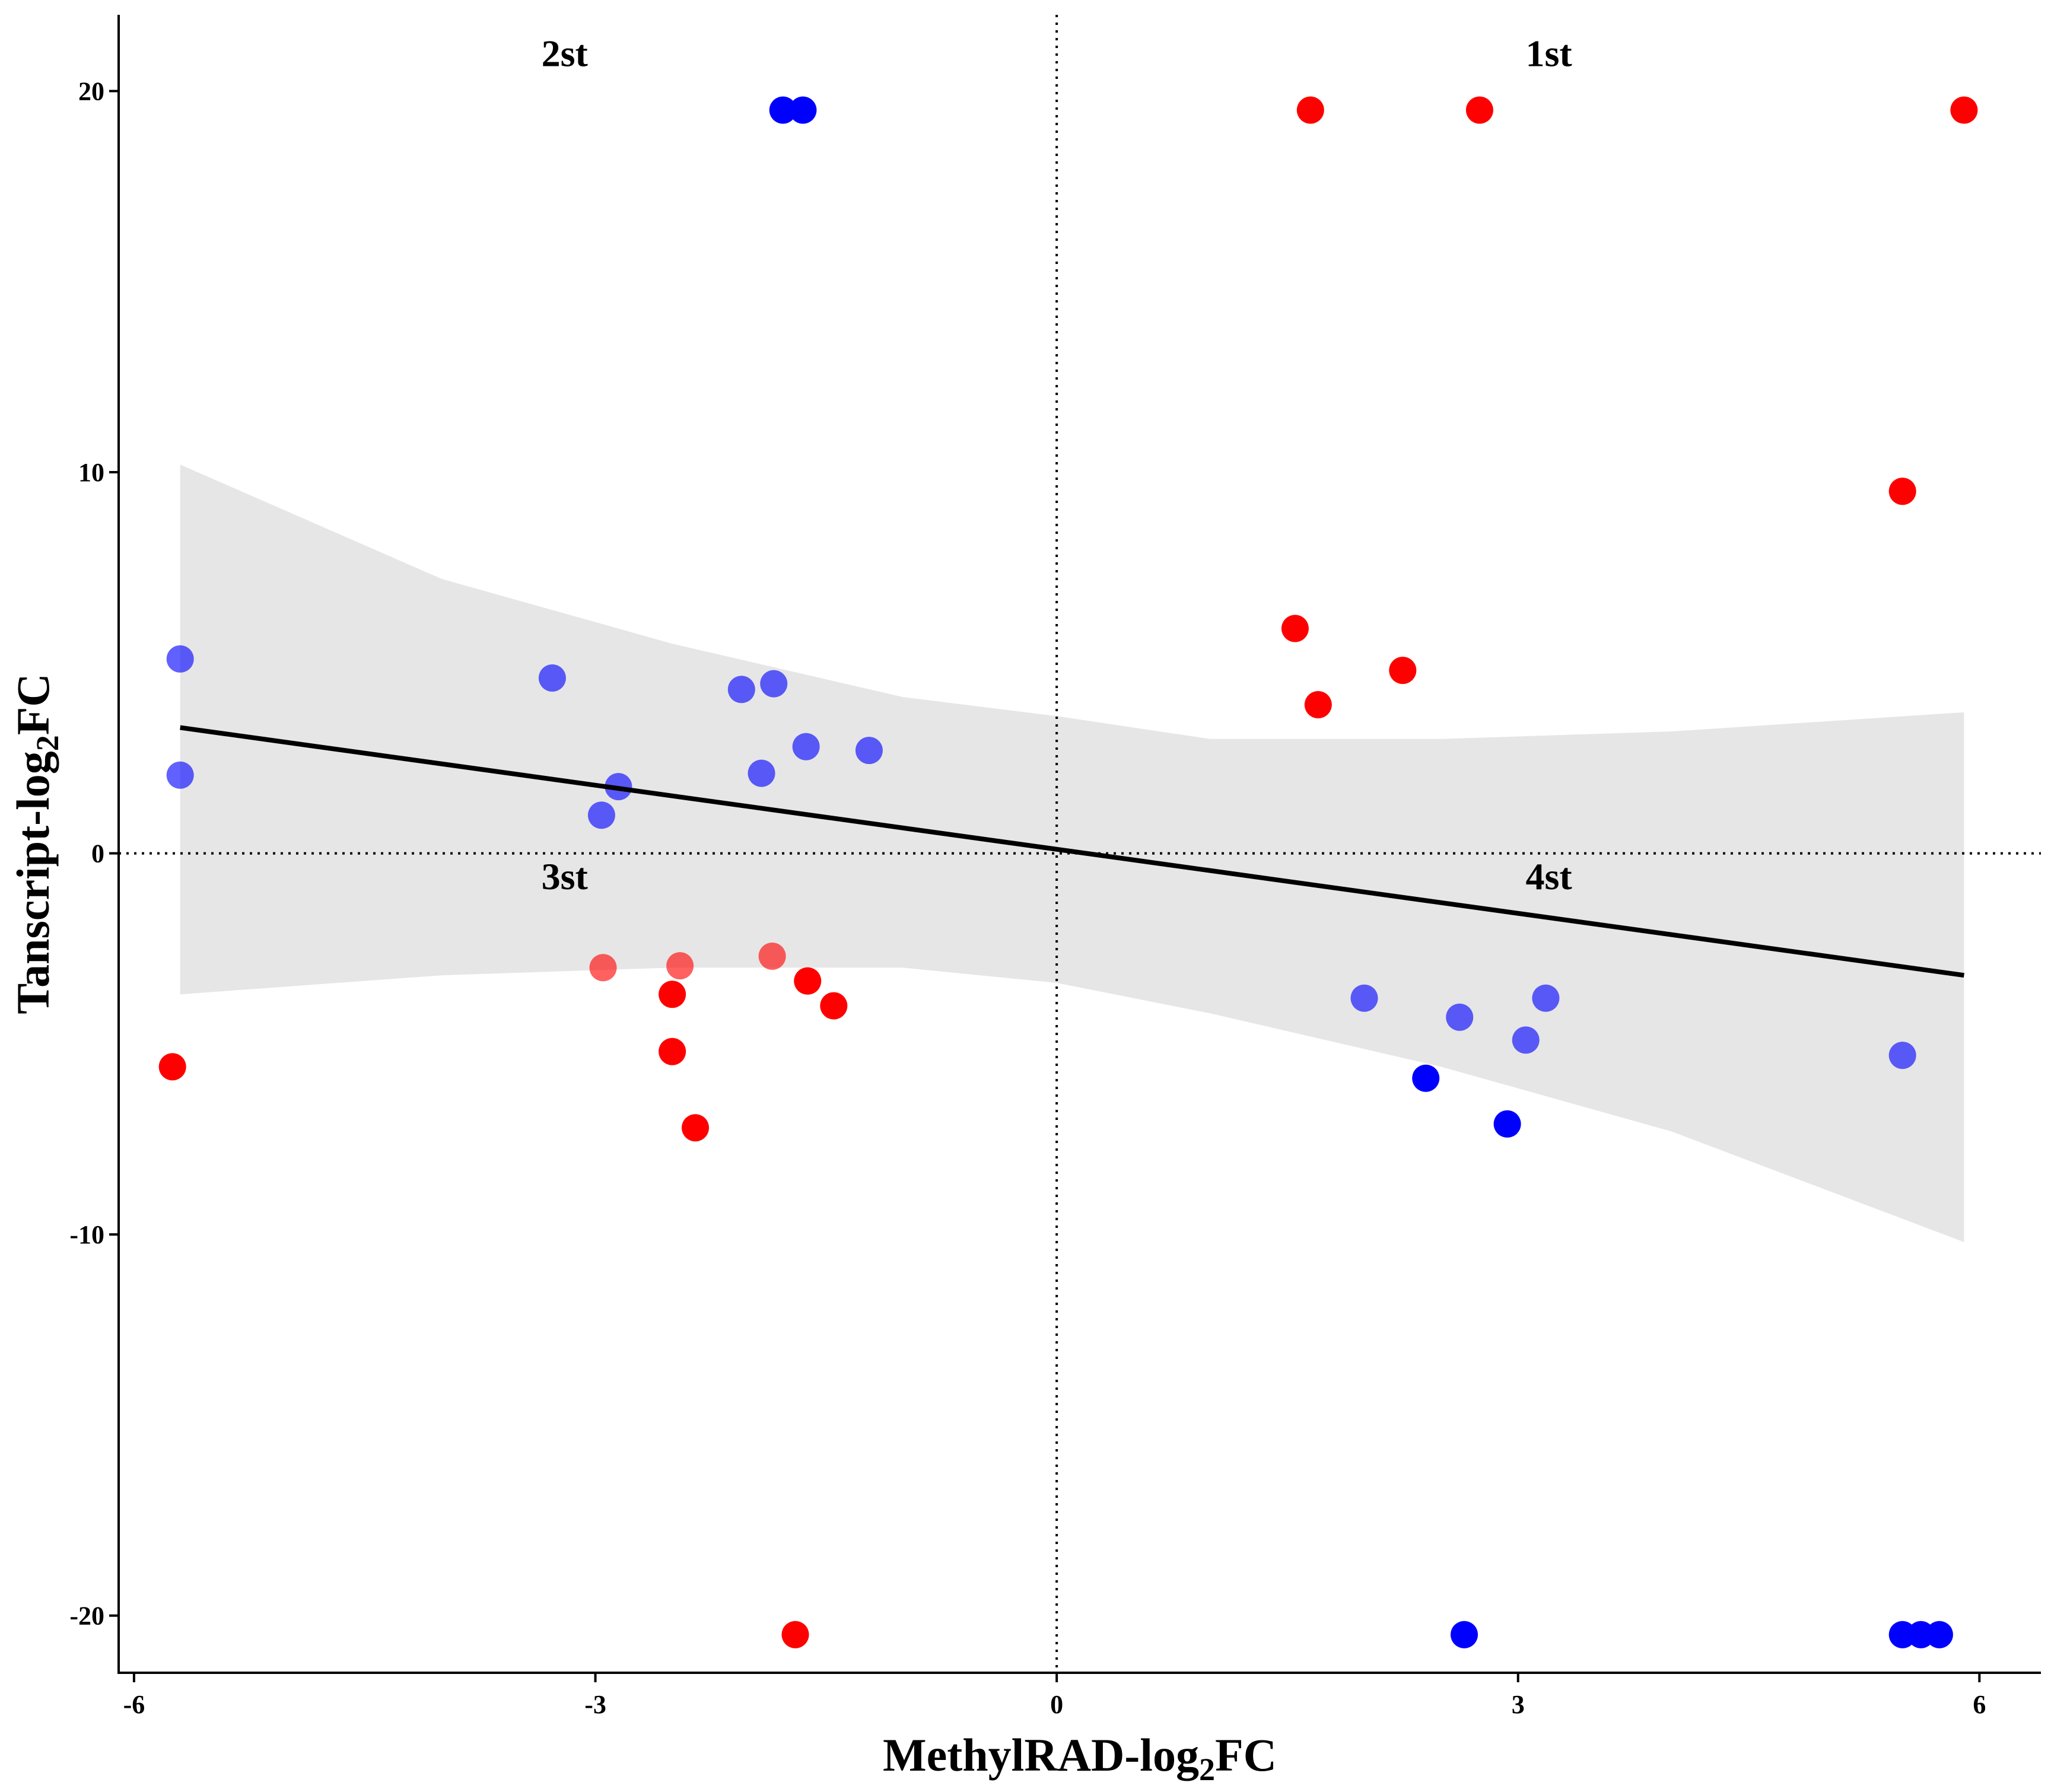  What do you see at coordinates (1056, 1704) in the screenshot?
I see `x-tick-label: 0` at bounding box center [1056, 1704].